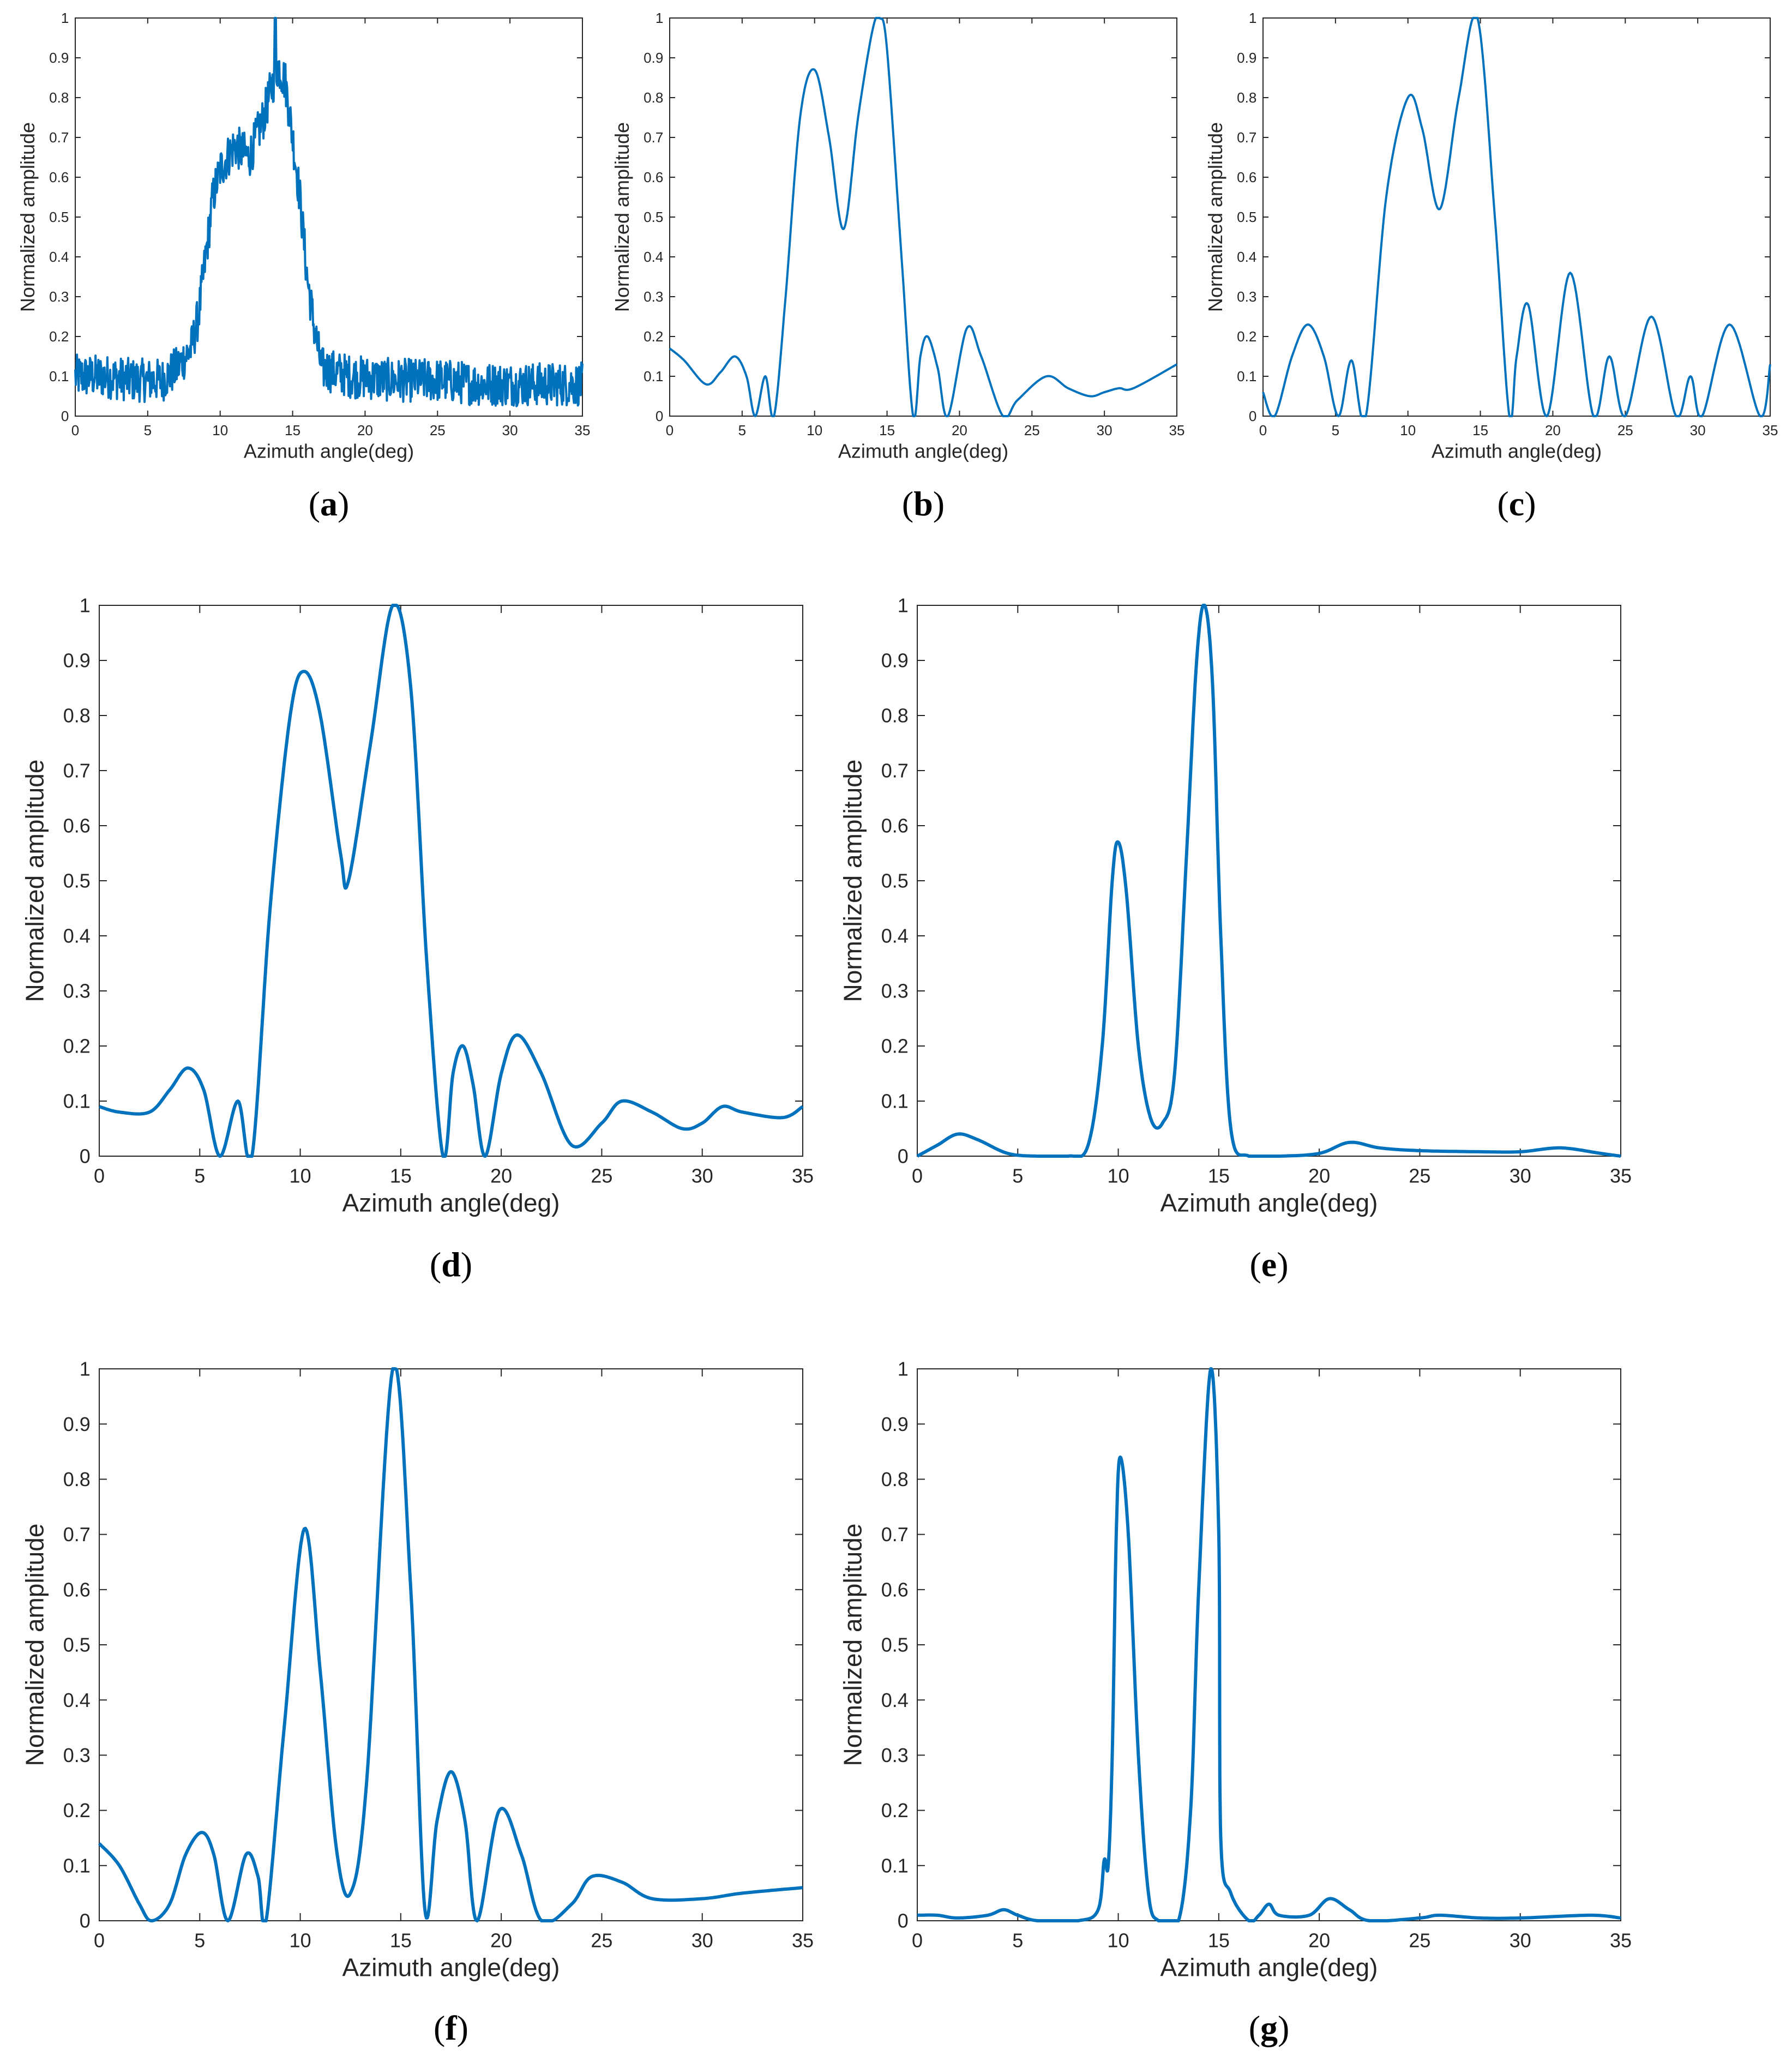 The height and width of the screenshot is (2068, 1792). I want to click on panel-label: (b), so click(923, 503).